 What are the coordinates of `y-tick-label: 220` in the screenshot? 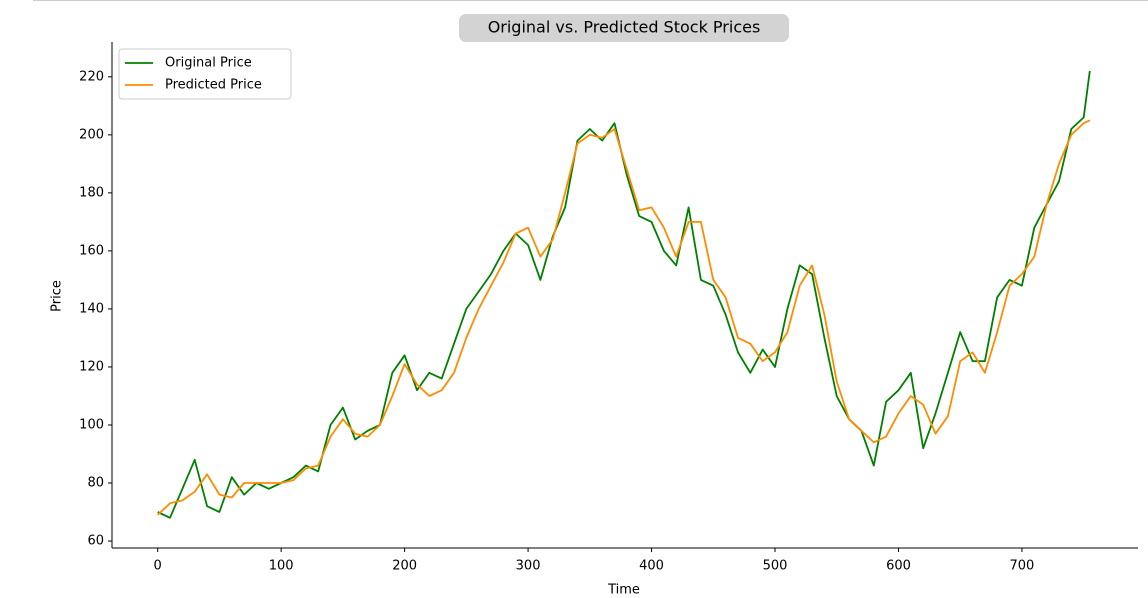 It's located at (91, 76).